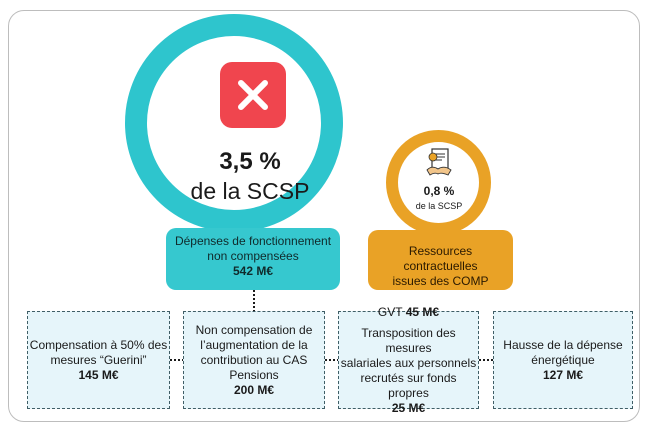  Describe the element at coordinates (408, 385) in the screenshot. I see `card-3-line3: recrutés sur fonds propres` at that location.